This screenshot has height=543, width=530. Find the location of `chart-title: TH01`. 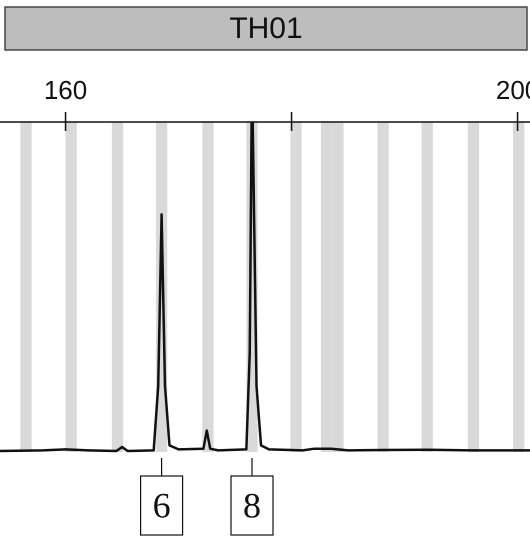

chart-title: TH01 is located at coordinates (265, 28).